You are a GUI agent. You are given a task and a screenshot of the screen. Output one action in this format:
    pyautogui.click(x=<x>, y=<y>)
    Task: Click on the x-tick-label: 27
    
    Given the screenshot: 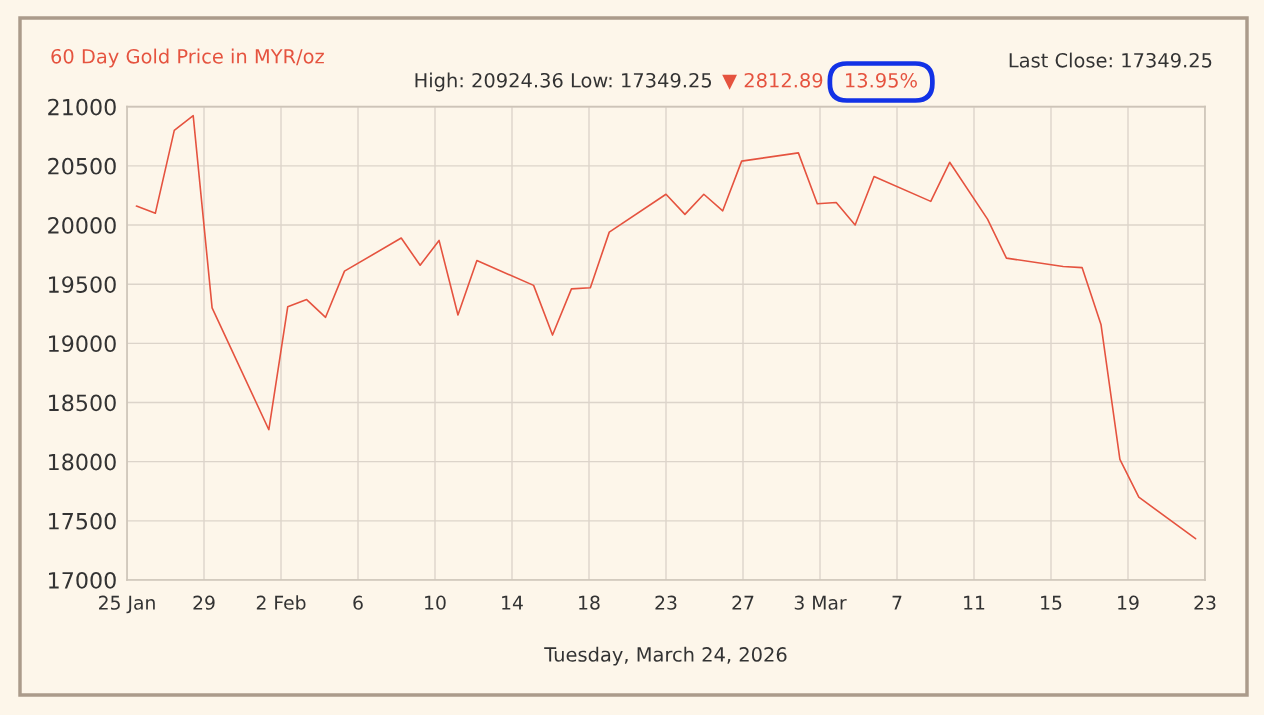 What is the action you would take?
    pyautogui.click(x=743, y=602)
    